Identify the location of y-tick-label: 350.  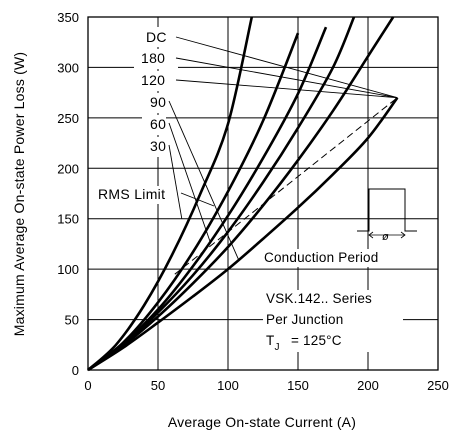
(68, 17).